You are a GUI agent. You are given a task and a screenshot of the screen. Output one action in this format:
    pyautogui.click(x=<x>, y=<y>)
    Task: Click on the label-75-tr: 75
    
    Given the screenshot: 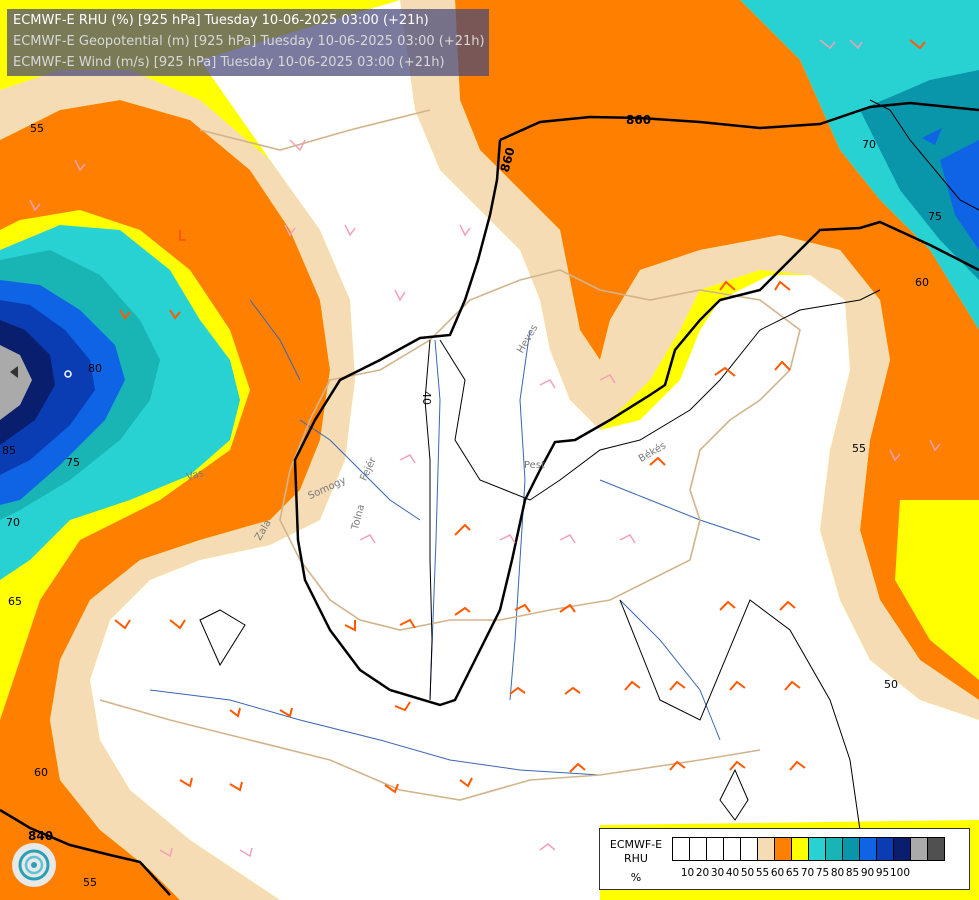 What is the action you would take?
    pyautogui.click(x=935, y=216)
    